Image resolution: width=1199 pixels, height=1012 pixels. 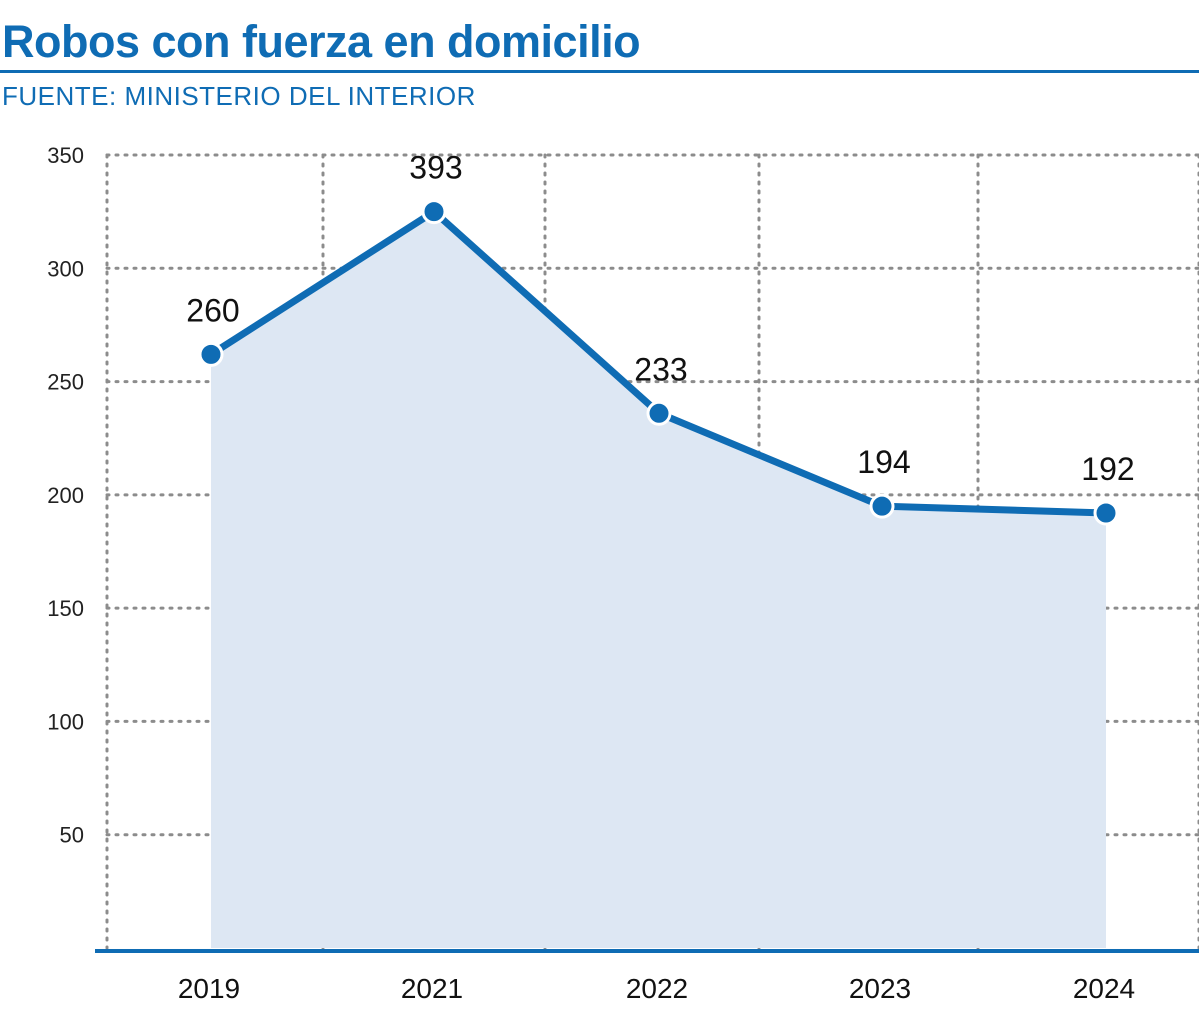 What do you see at coordinates (65, 268) in the screenshot?
I see `y-tick-label: 300` at bounding box center [65, 268].